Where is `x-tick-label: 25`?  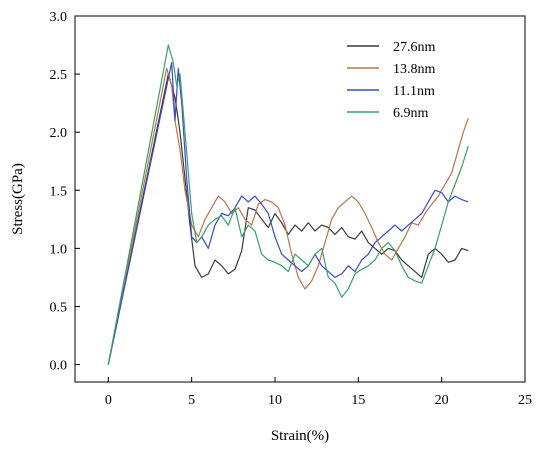
x-tick-label: 25 is located at coordinates (525, 400).